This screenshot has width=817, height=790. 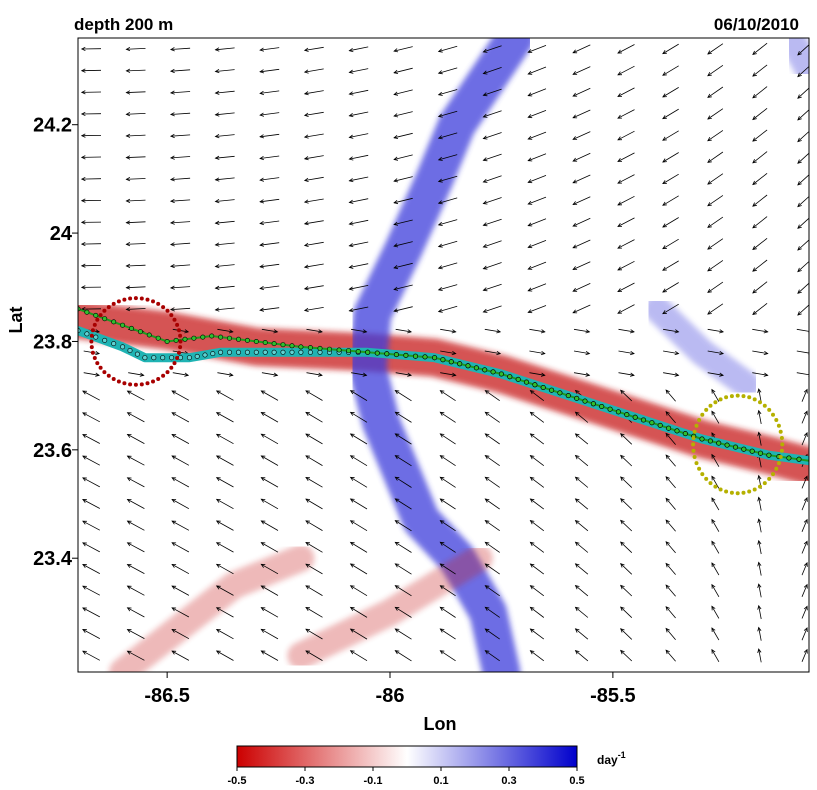 I want to click on colorbar, so click(x=407, y=756).